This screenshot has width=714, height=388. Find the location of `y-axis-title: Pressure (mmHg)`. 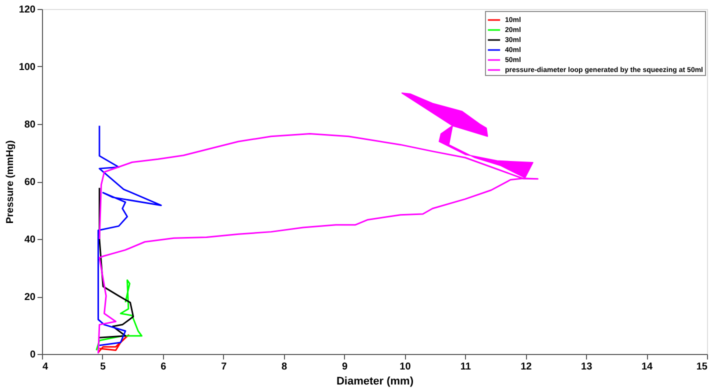

y-axis-title: Pressure (mmHg) is located at coordinates (10, 182).